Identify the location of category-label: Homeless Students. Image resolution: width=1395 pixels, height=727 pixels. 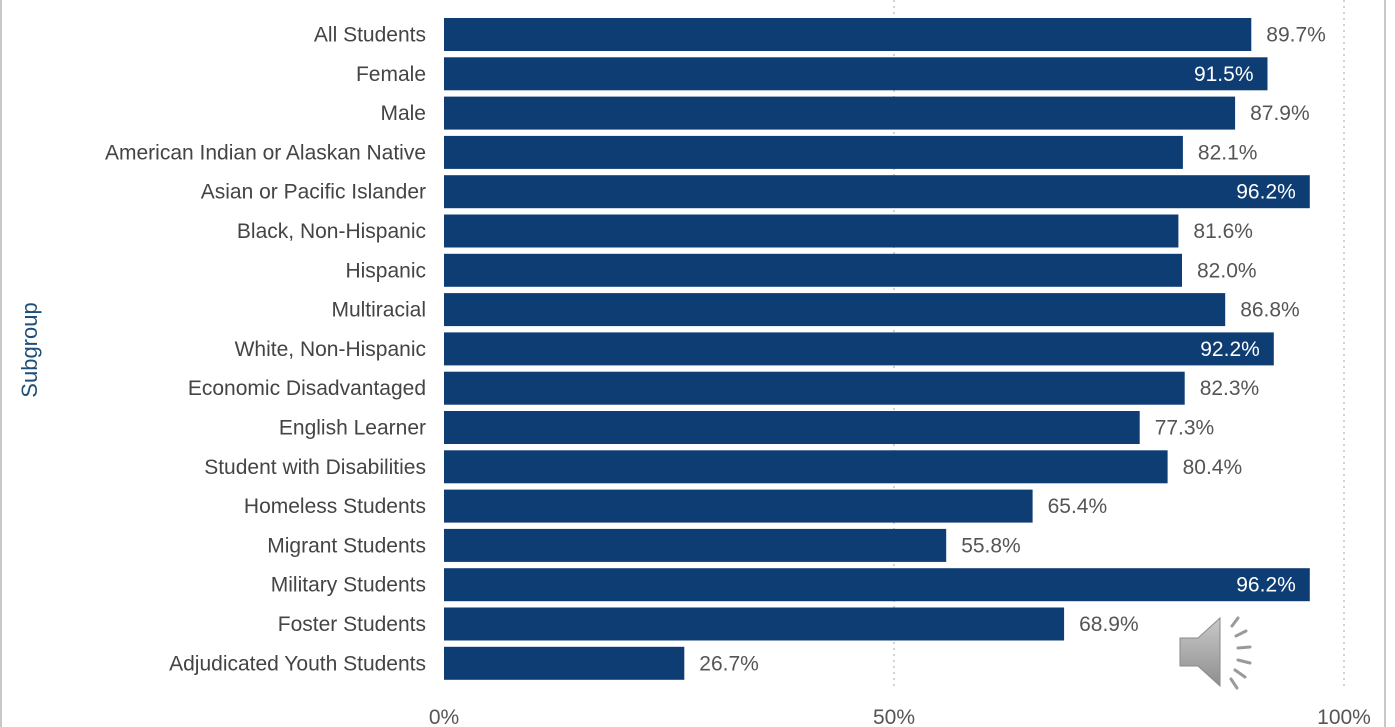
(335, 506).